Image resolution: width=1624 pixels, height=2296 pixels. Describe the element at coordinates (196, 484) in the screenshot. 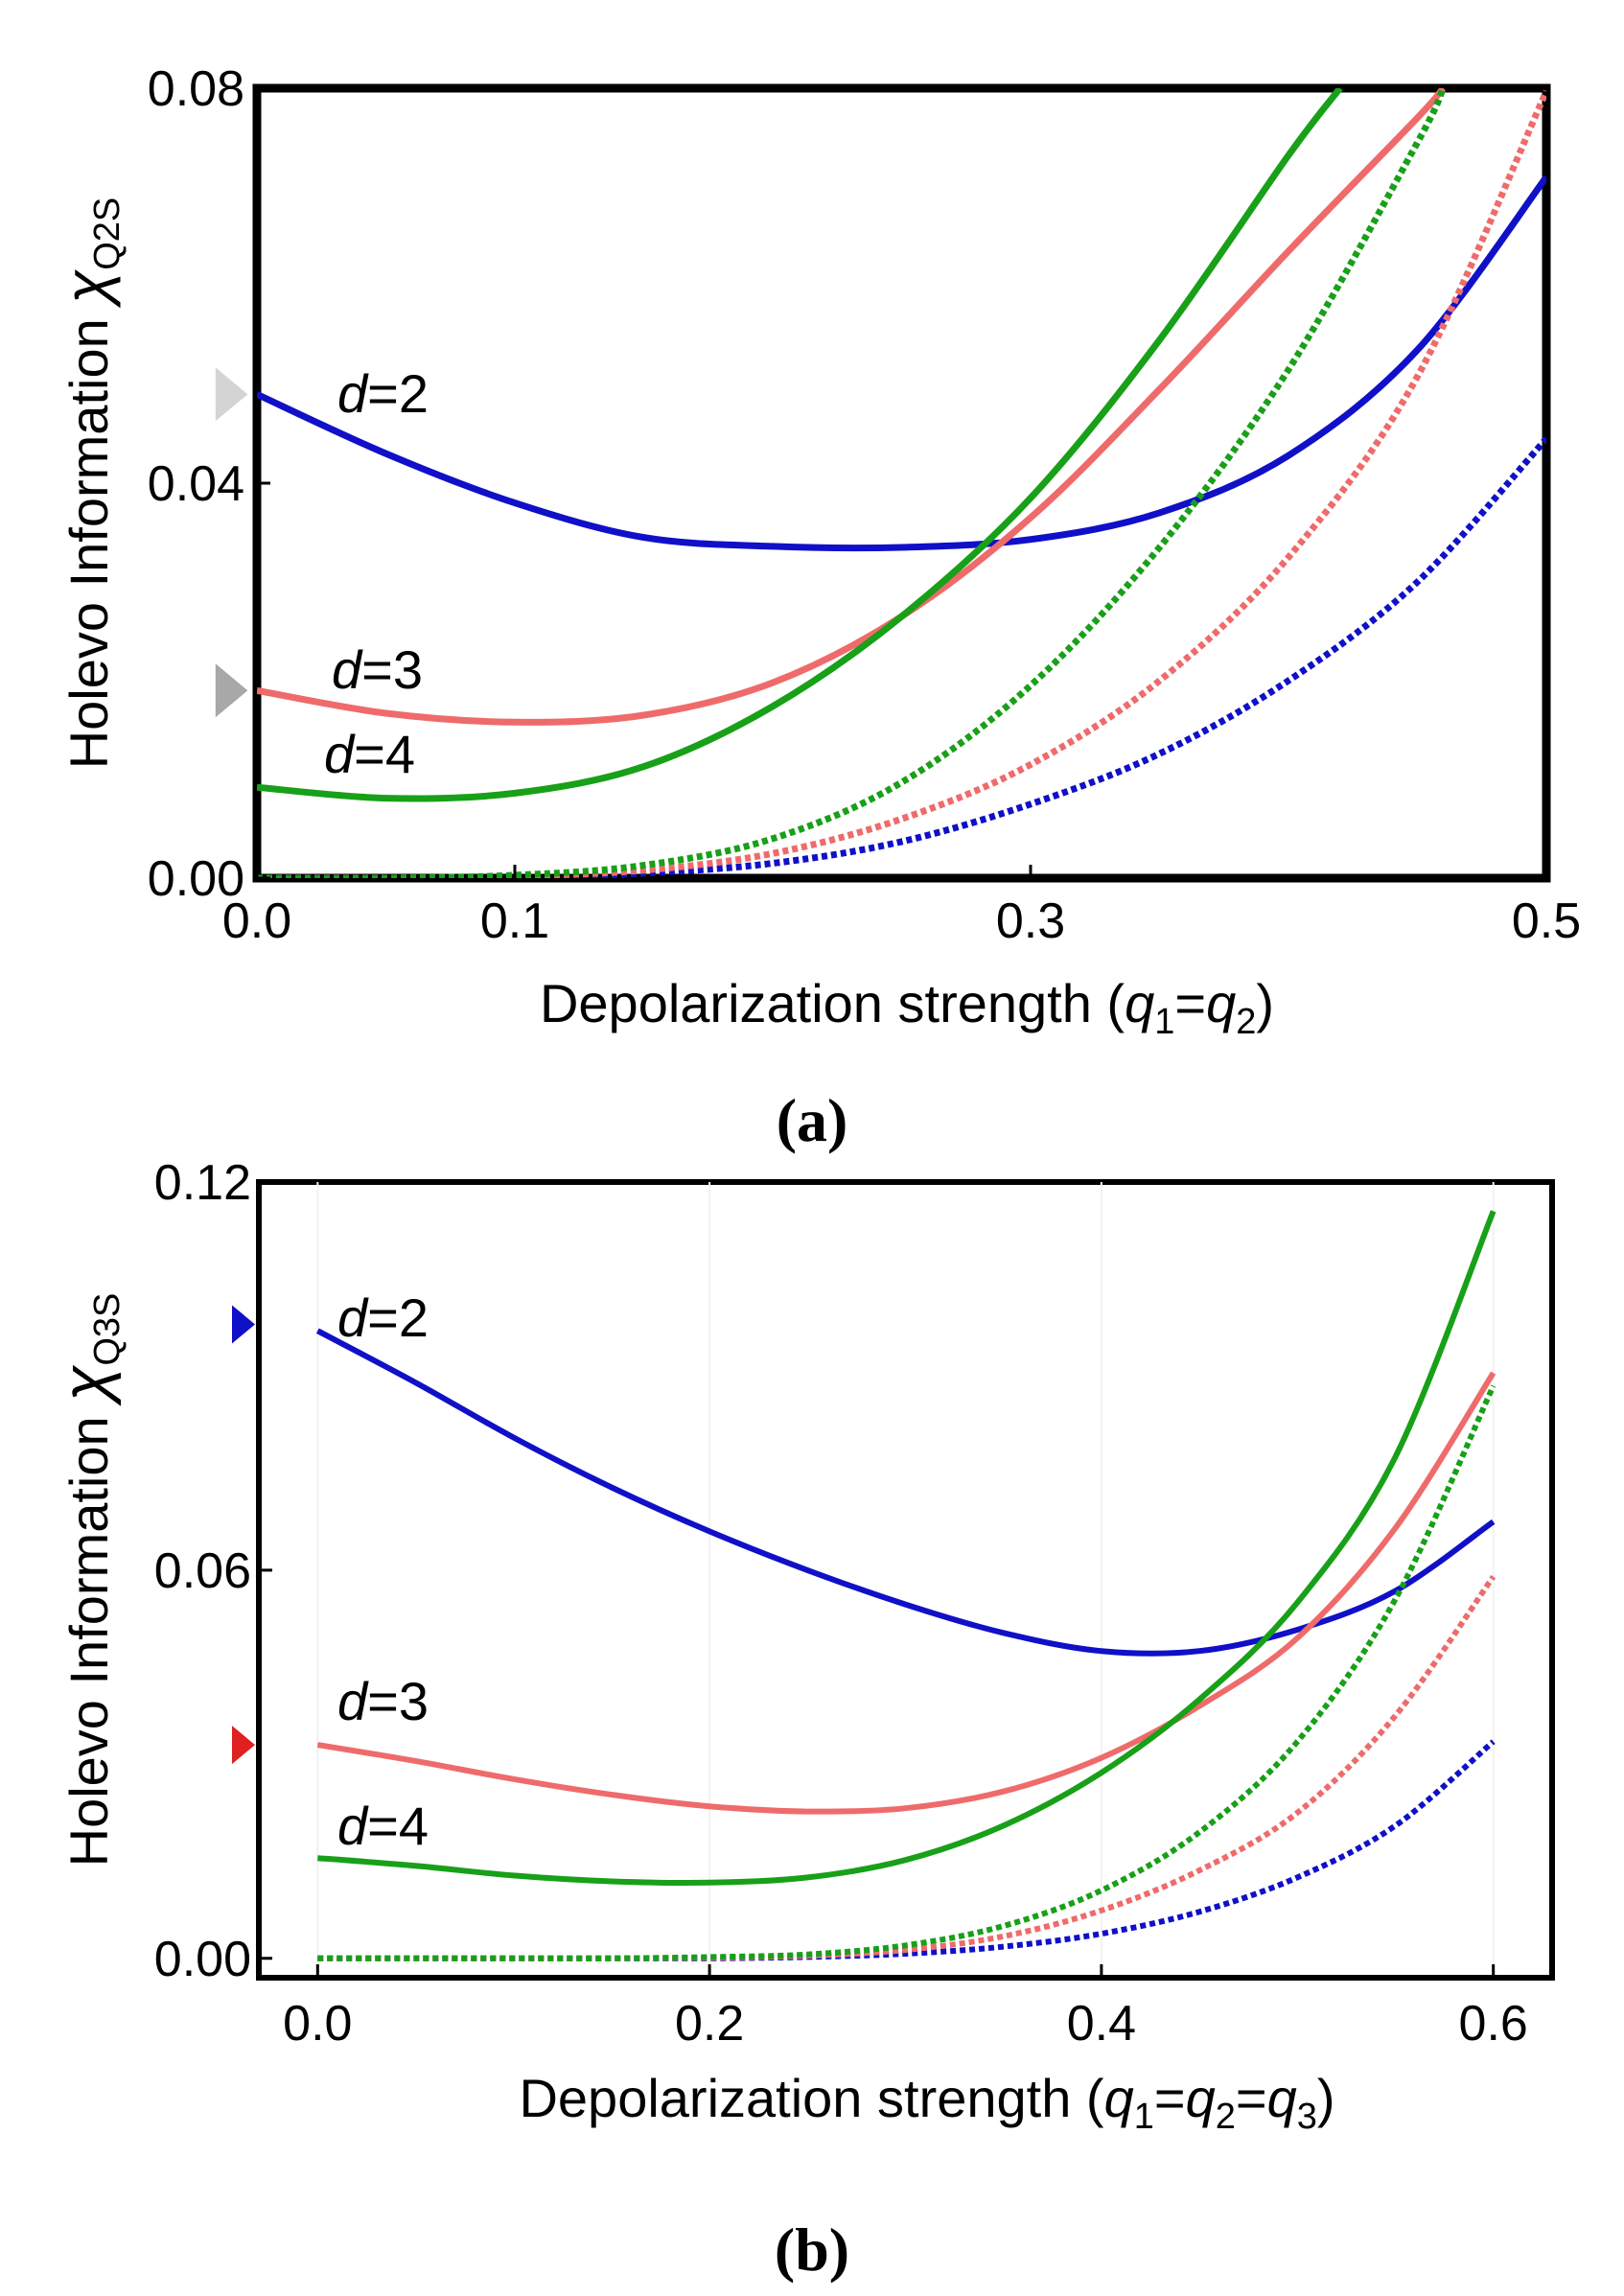

I see `y-tick-label: 0.04` at that location.